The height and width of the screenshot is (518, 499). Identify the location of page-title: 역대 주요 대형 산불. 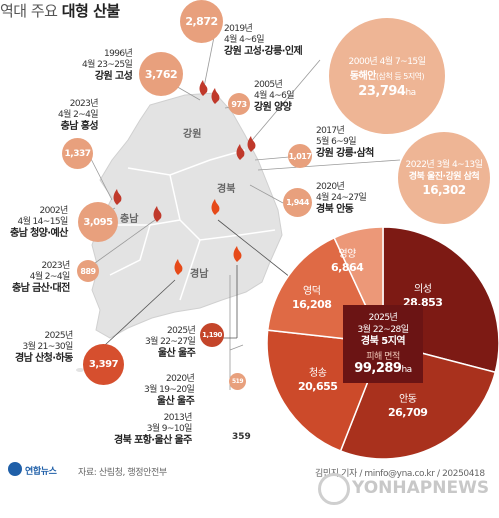
(249, 10).